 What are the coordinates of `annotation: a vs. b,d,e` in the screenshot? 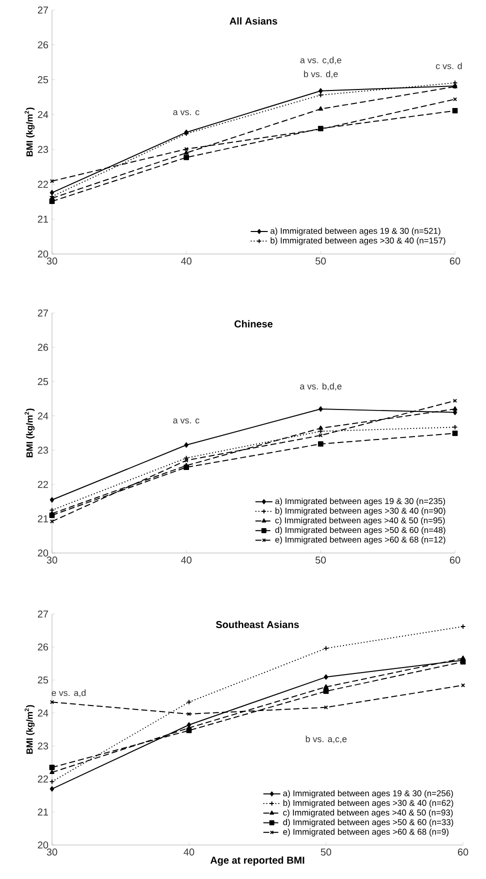 It's located at (321, 386).